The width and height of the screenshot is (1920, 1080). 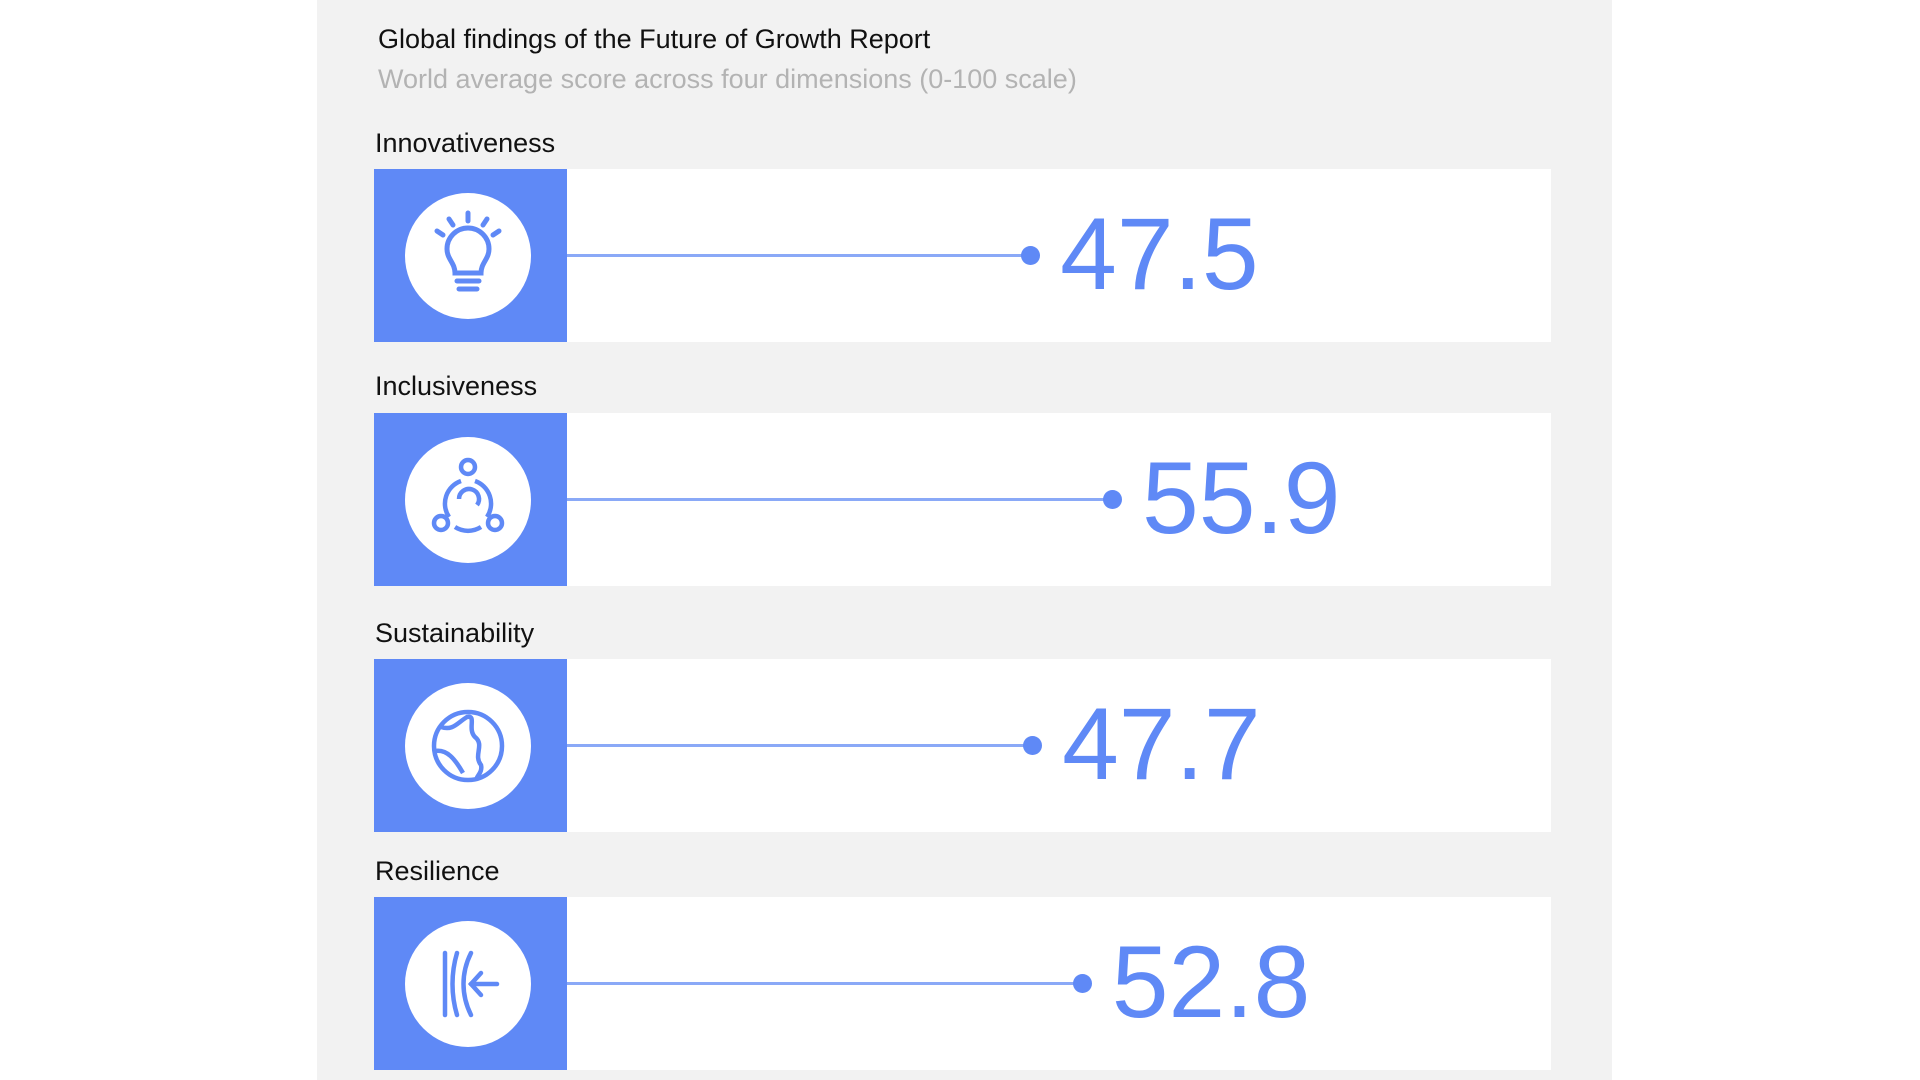 I want to click on row-label: Resilience, so click(x=437, y=871).